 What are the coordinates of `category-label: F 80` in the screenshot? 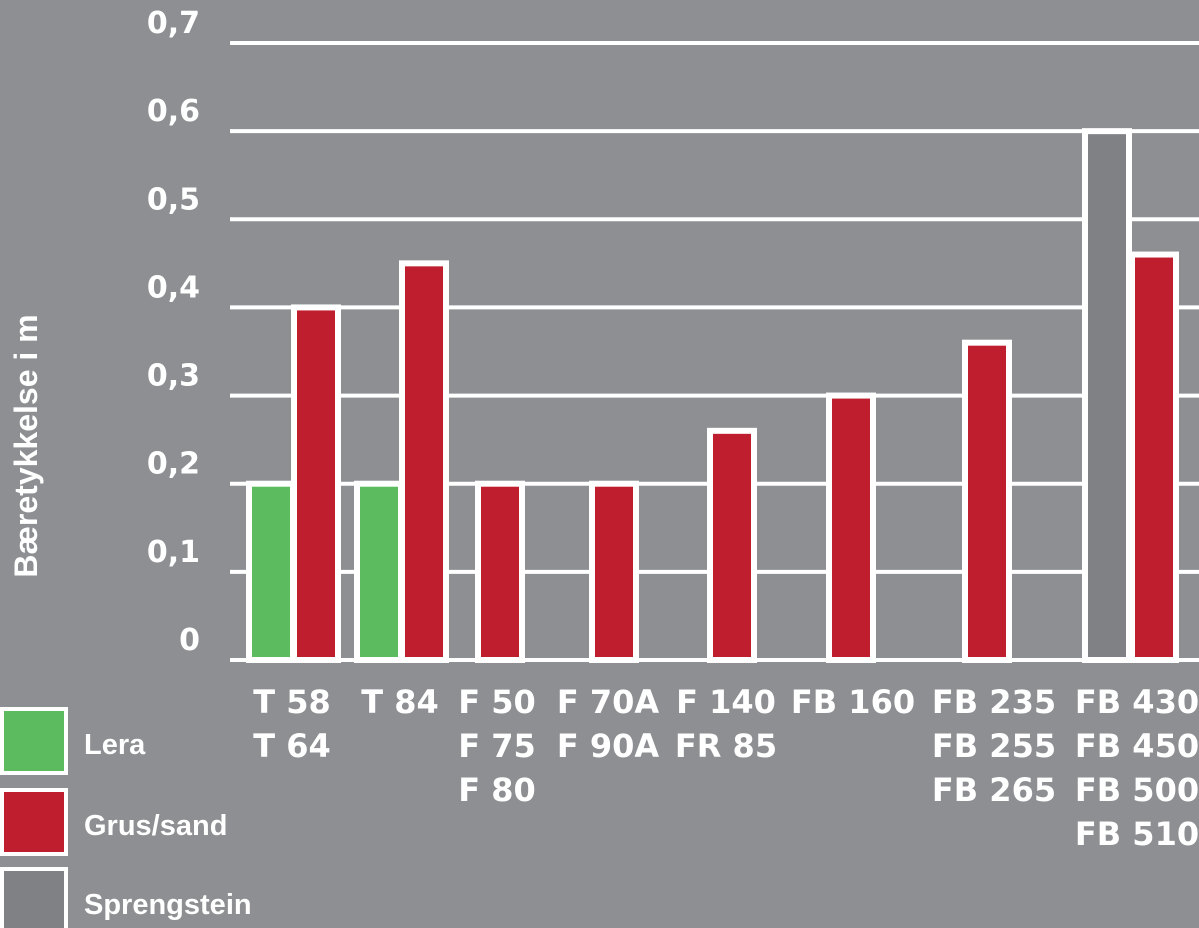 It's located at (497, 790).